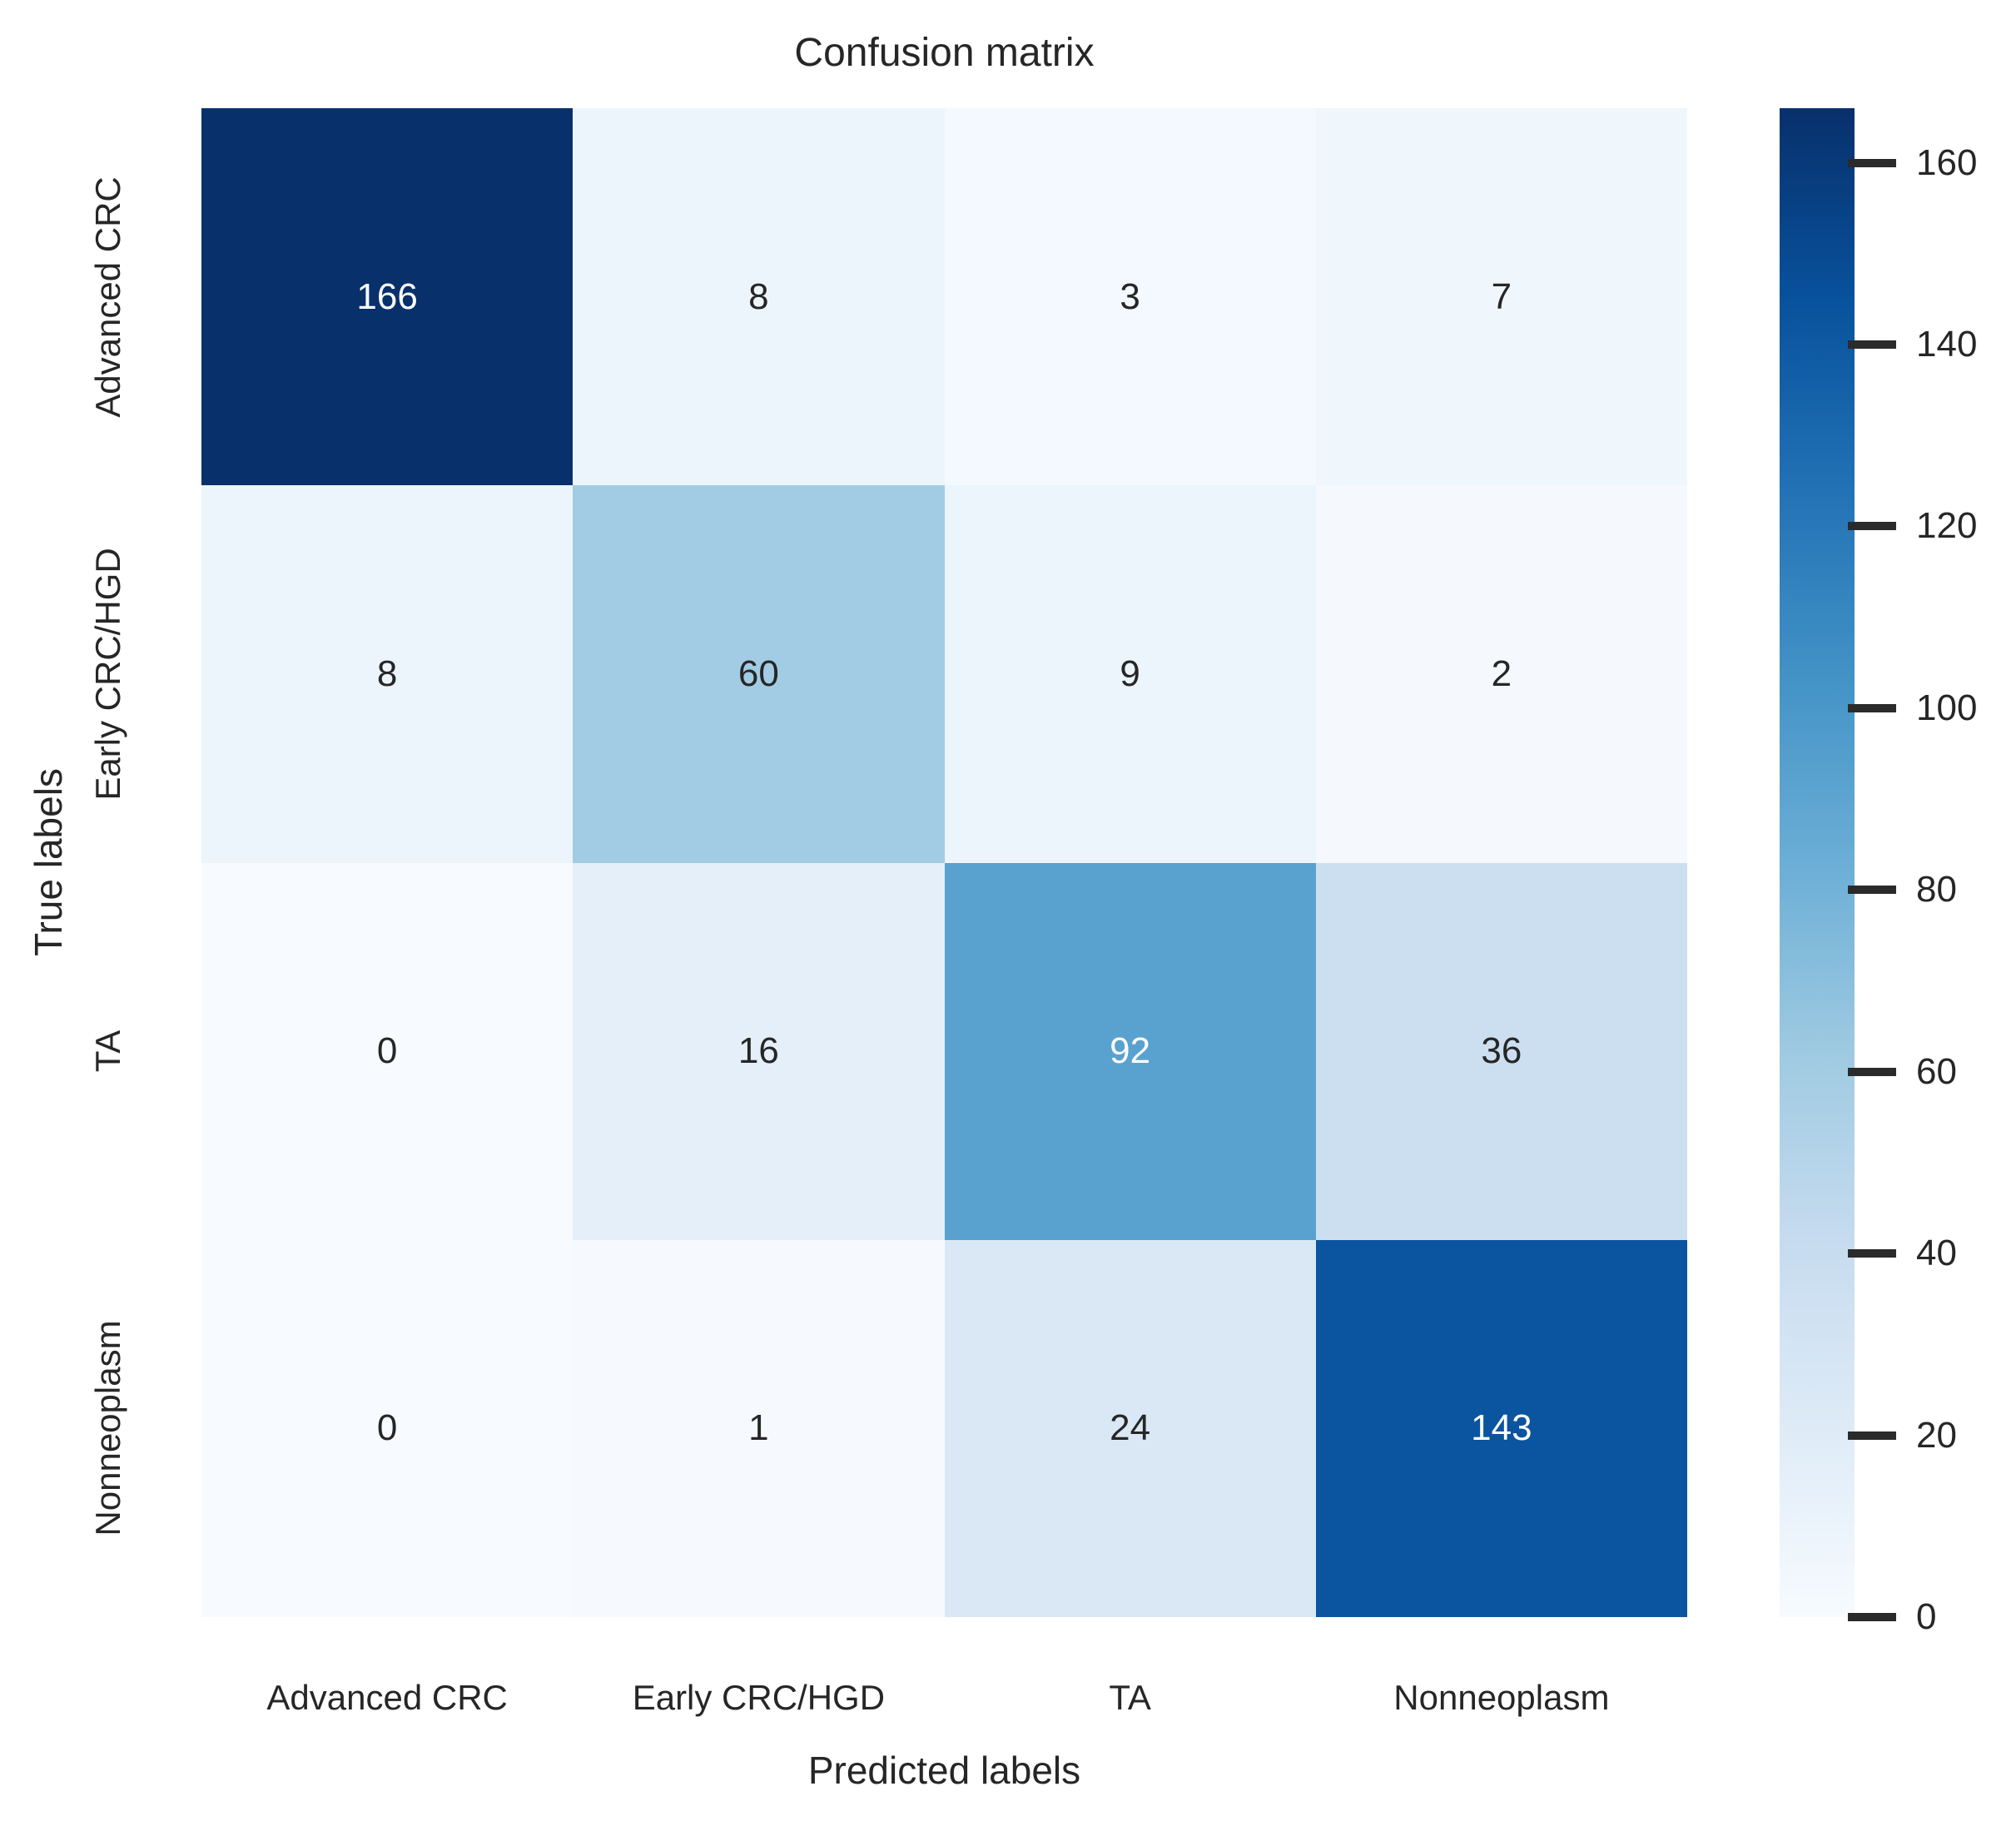 The width and height of the screenshot is (2016, 1821). I want to click on heatmap-cell: 1, so click(759, 1428).